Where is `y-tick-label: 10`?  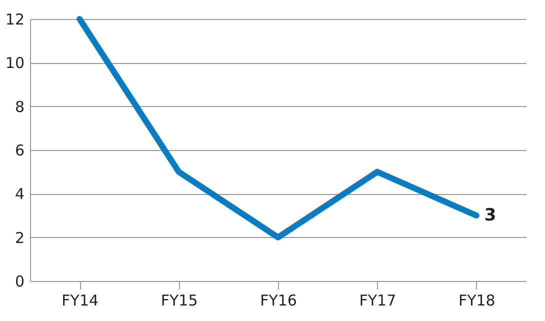
y-tick-label: 10 is located at coordinates (14, 63).